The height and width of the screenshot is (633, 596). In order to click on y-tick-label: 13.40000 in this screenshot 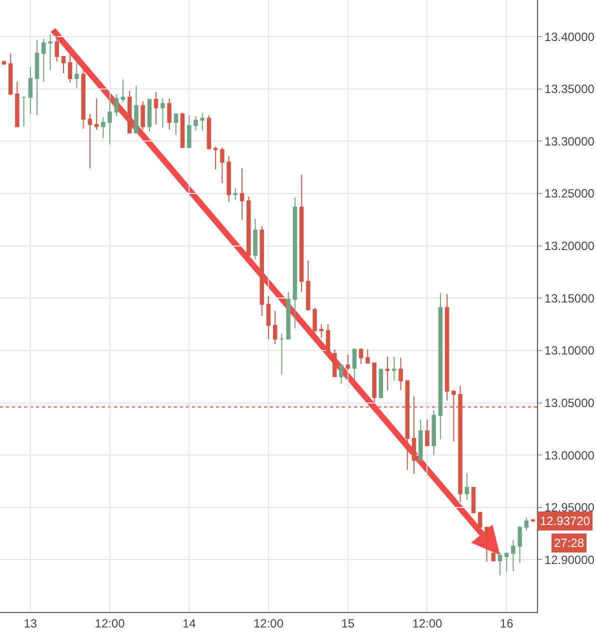, I will do `click(569, 37)`.